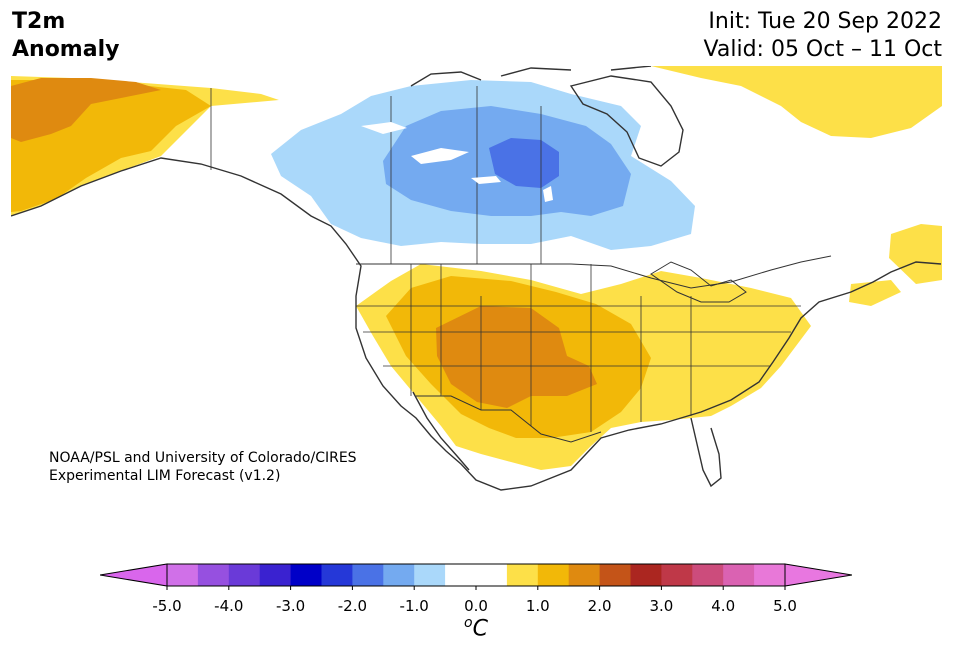 Image resolution: width=953 pixels, height=656 pixels. Describe the element at coordinates (516, 357) in the screenshot. I see `conus-warm-1.5` at that location.